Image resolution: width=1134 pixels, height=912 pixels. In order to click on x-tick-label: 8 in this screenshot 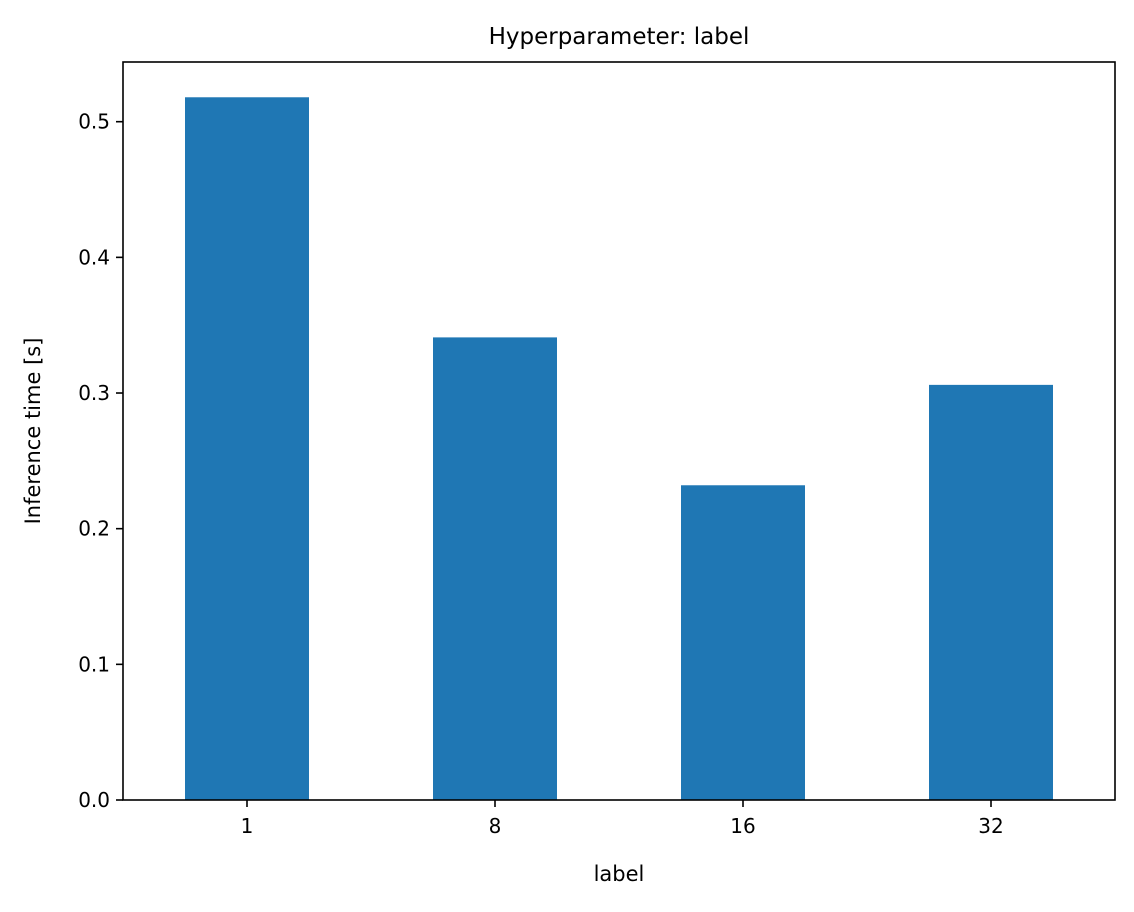, I will do `click(495, 826)`.